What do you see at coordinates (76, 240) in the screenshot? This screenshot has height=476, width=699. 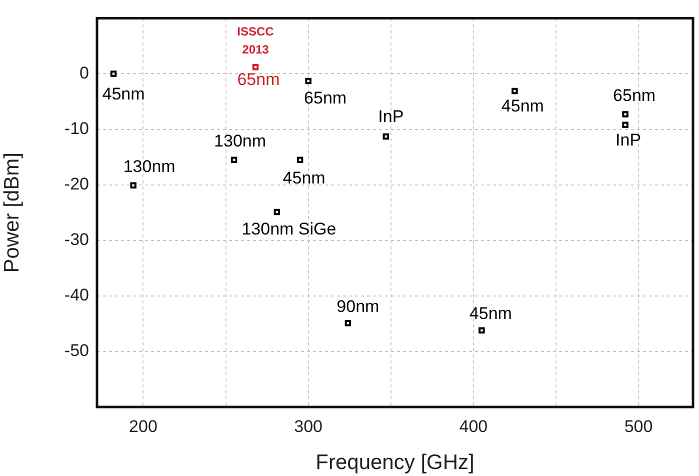 I see `y-tick-label: -30` at bounding box center [76, 240].